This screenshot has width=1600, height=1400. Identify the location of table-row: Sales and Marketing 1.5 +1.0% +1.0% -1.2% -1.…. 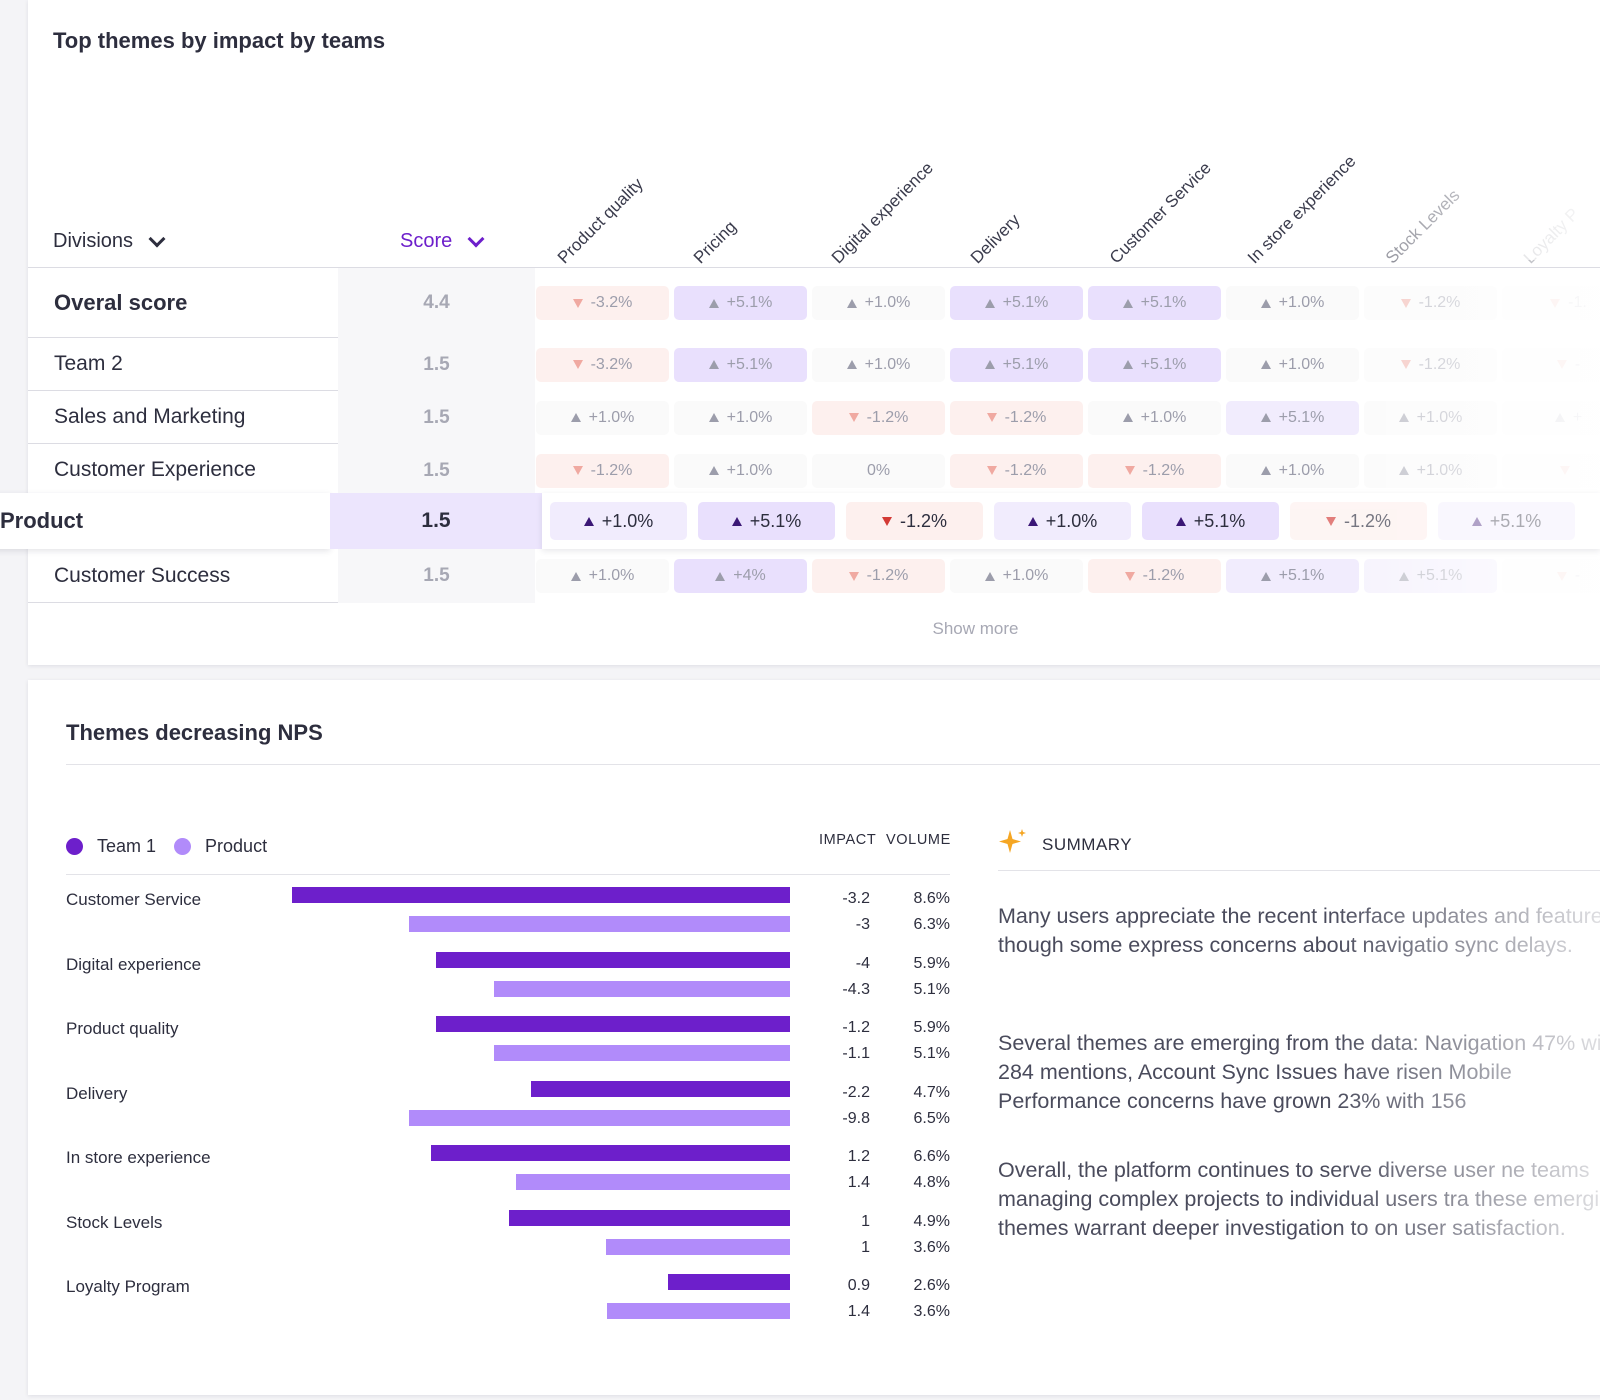
(814, 417).